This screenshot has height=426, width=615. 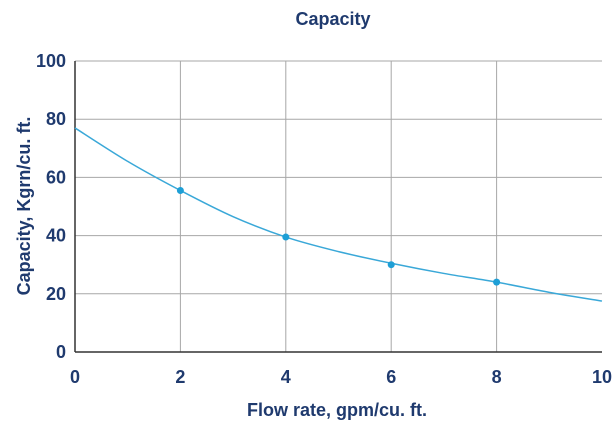 What do you see at coordinates (56, 177) in the screenshot?
I see `y-tick-label: 60` at bounding box center [56, 177].